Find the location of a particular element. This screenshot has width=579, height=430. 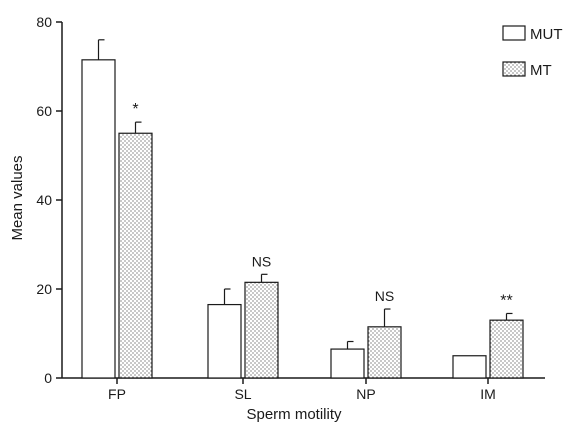

bar-mt-sl is located at coordinates (261, 330).